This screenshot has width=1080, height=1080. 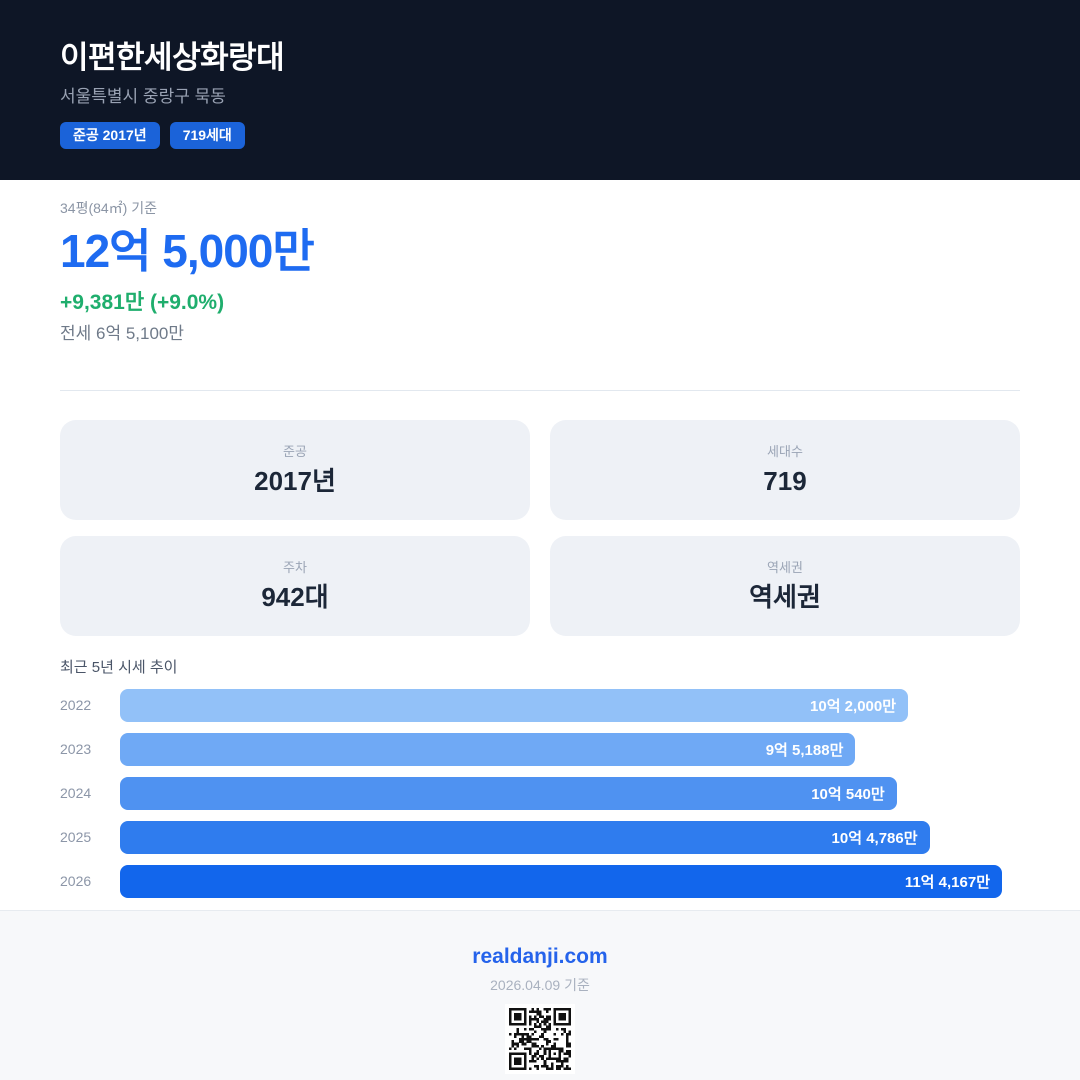 What do you see at coordinates (76, 881) in the screenshot?
I see `chart-year-label: 2026` at bounding box center [76, 881].